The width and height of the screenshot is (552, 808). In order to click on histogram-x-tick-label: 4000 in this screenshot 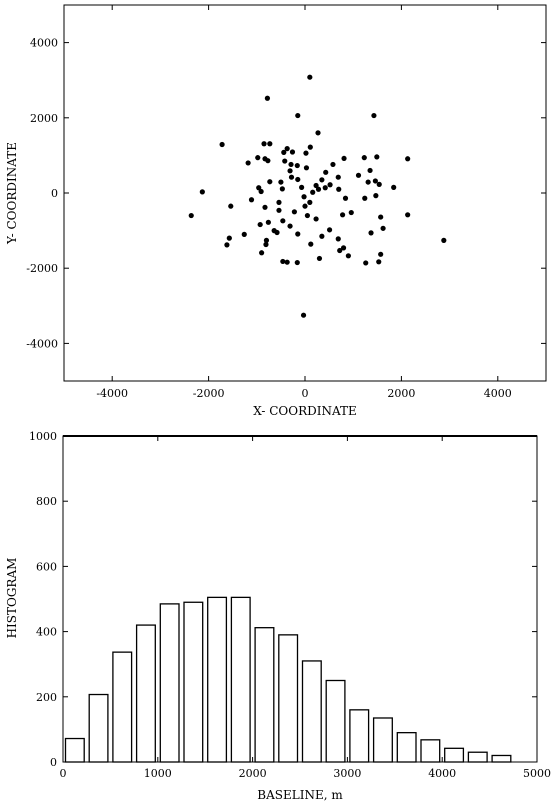, I will do `click(442, 773)`.